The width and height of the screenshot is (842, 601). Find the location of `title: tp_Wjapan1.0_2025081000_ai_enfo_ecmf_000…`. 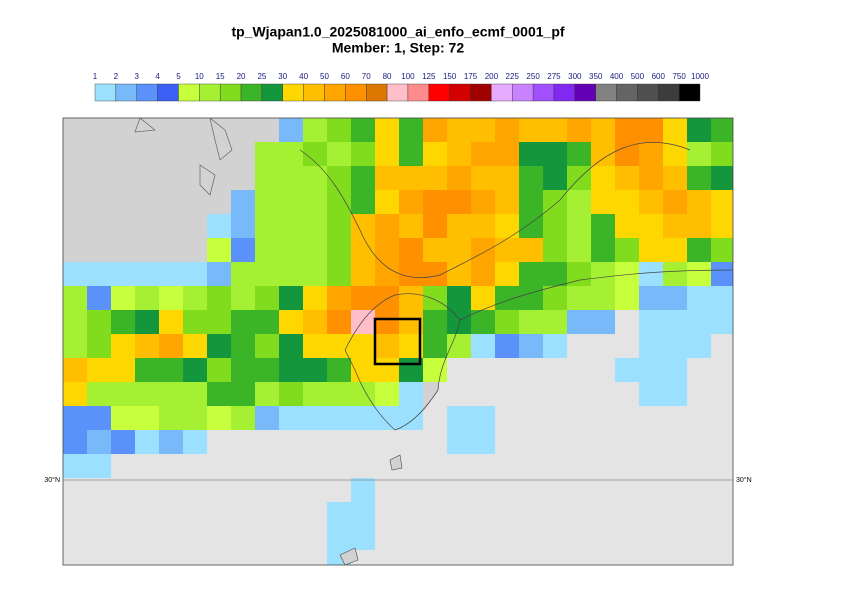

title: tp_Wjapan1.0_2025081000_ai_enfo_ecmf_000… is located at coordinates (397, 32).